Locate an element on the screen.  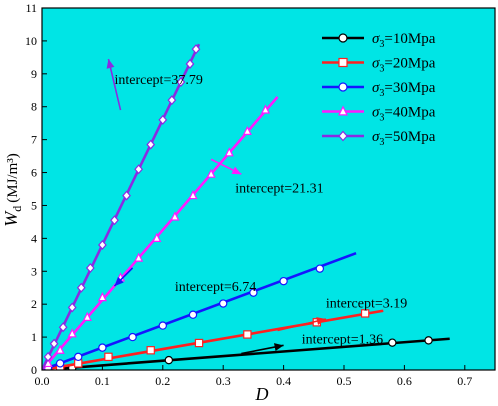
x-tick-label: 0.5 is located at coordinates (344, 381).